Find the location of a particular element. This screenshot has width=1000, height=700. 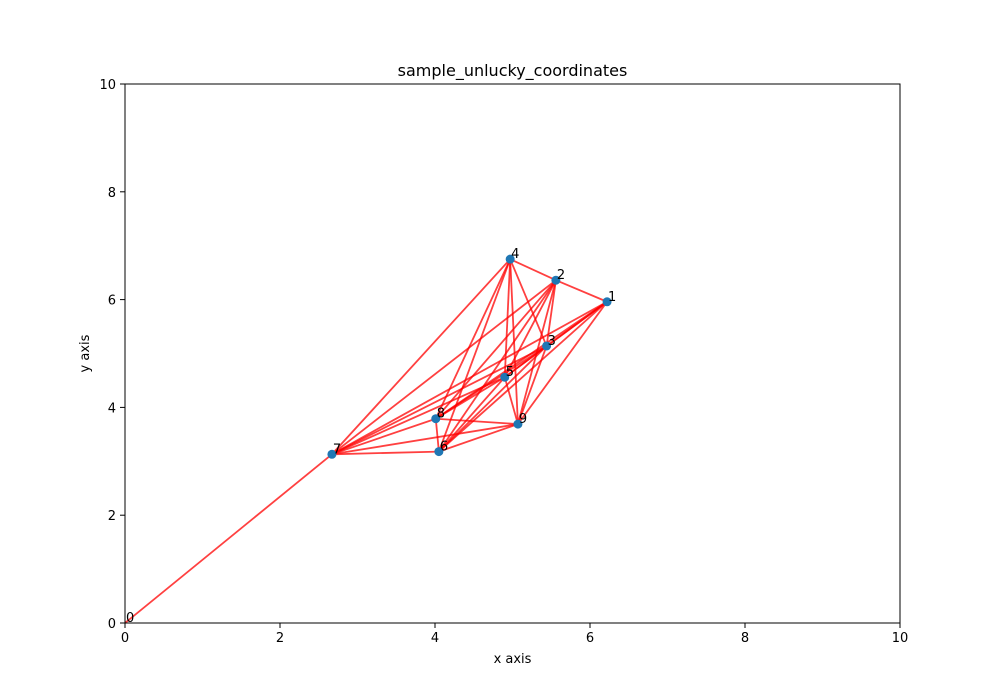

point-label: 1 is located at coordinates (612, 297).